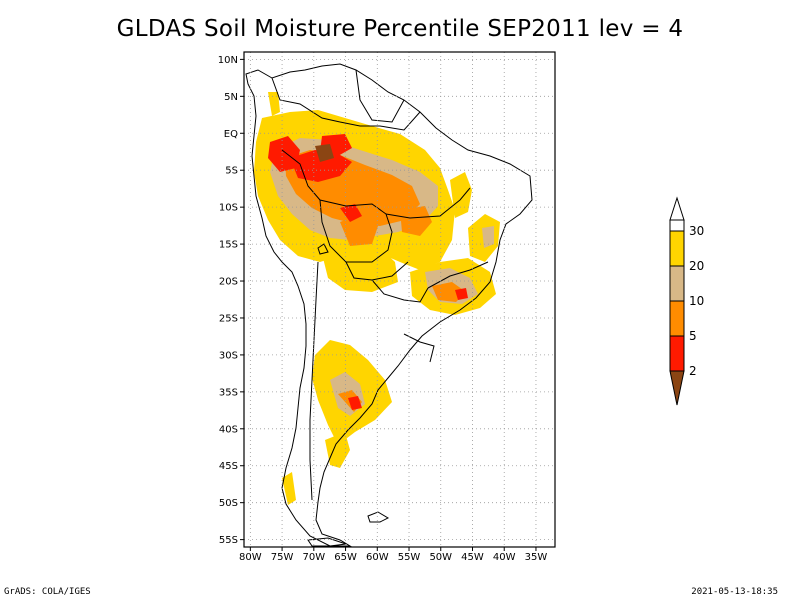 Image resolution: width=800 pixels, height=600 pixels. What do you see at coordinates (228, 282) in the screenshot?
I see `y-tick-label: 20S` at bounding box center [228, 282].